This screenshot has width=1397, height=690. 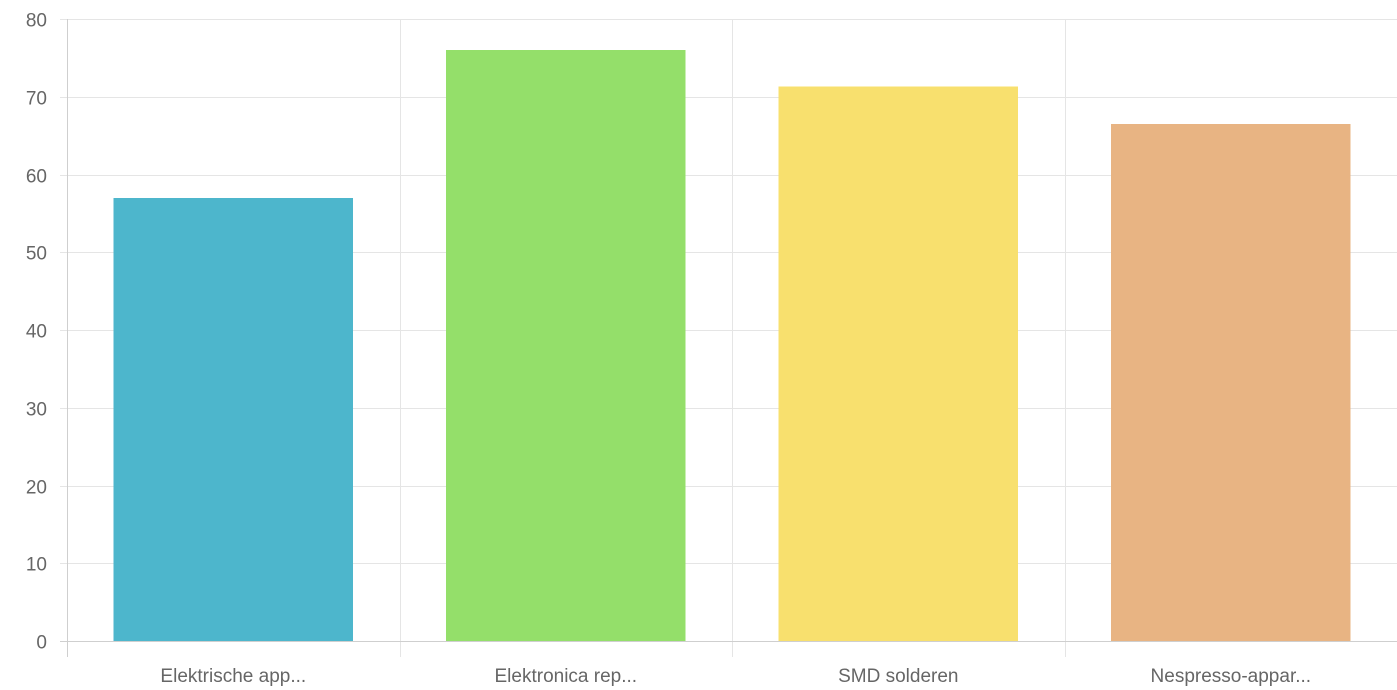 What do you see at coordinates (898, 676) in the screenshot?
I see `x-tick-label: SMD solderen` at bounding box center [898, 676].